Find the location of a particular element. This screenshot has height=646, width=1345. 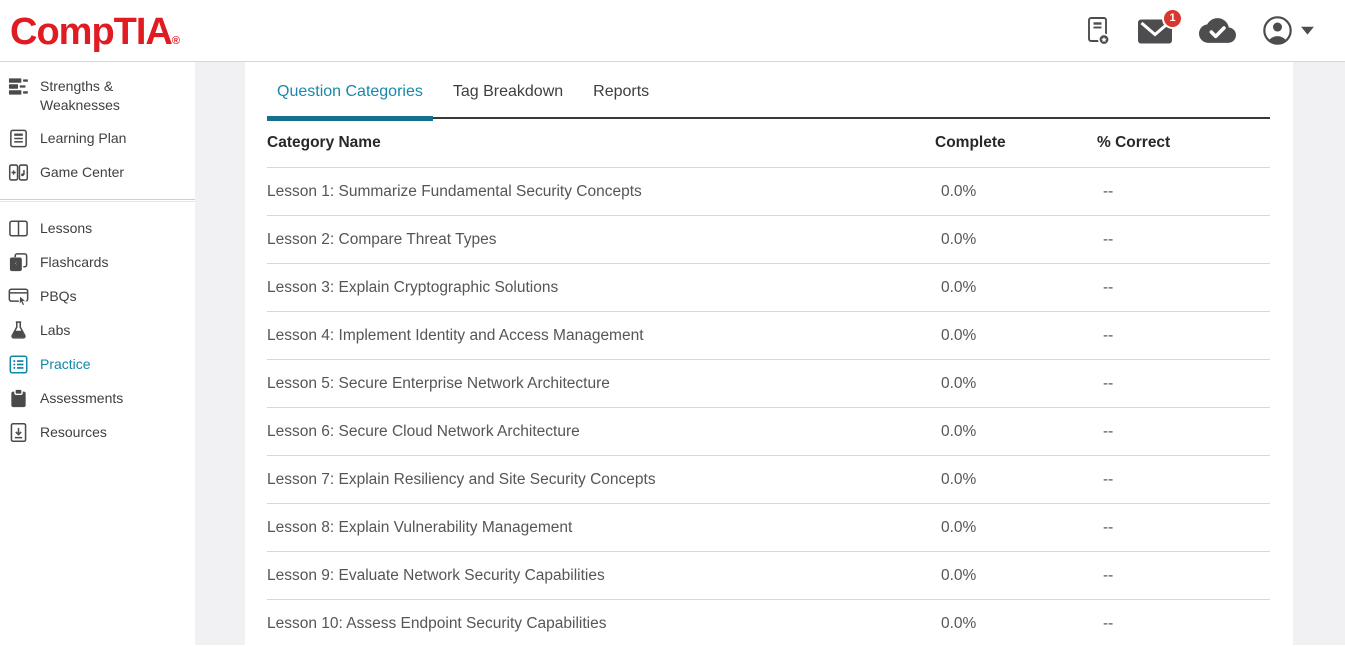

tab-tag-breakdown: Tag Breakdown is located at coordinates (508, 91).